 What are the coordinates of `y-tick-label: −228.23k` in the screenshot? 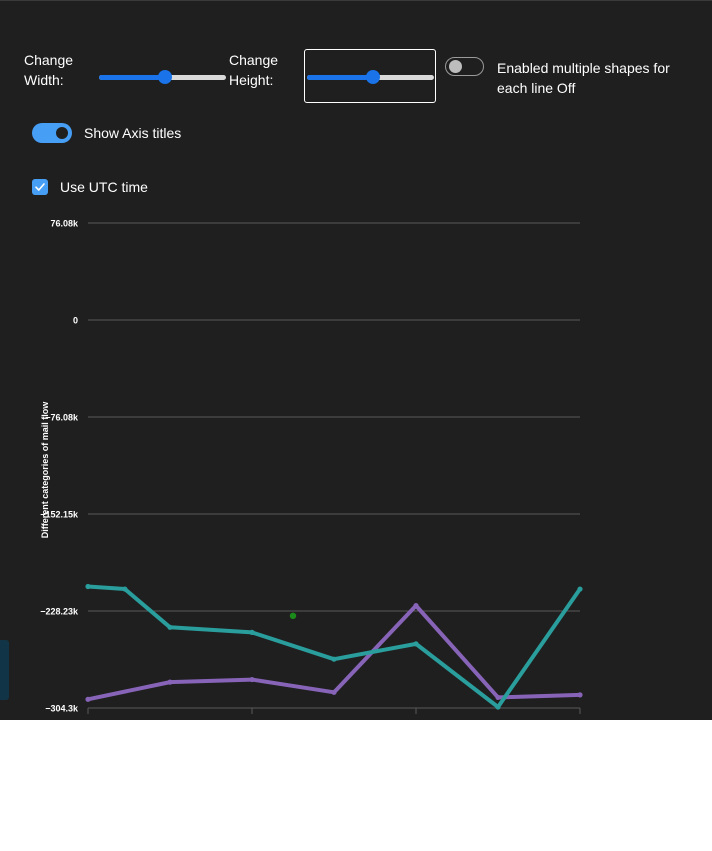 It's located at (59, 612).